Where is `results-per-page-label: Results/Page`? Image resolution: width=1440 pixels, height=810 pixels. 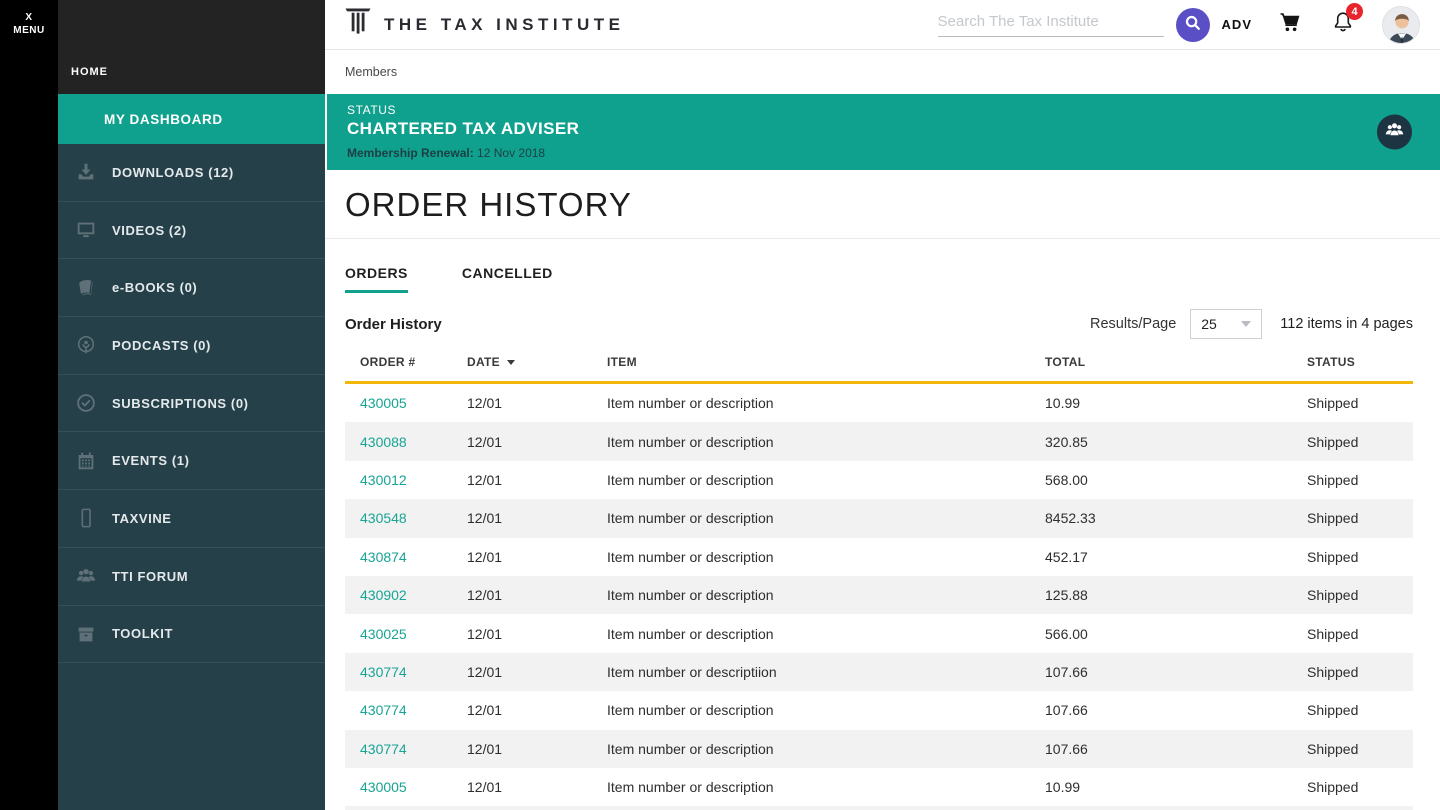
results-per-page-label: Results/Page is located at coordinates (1133, 324).